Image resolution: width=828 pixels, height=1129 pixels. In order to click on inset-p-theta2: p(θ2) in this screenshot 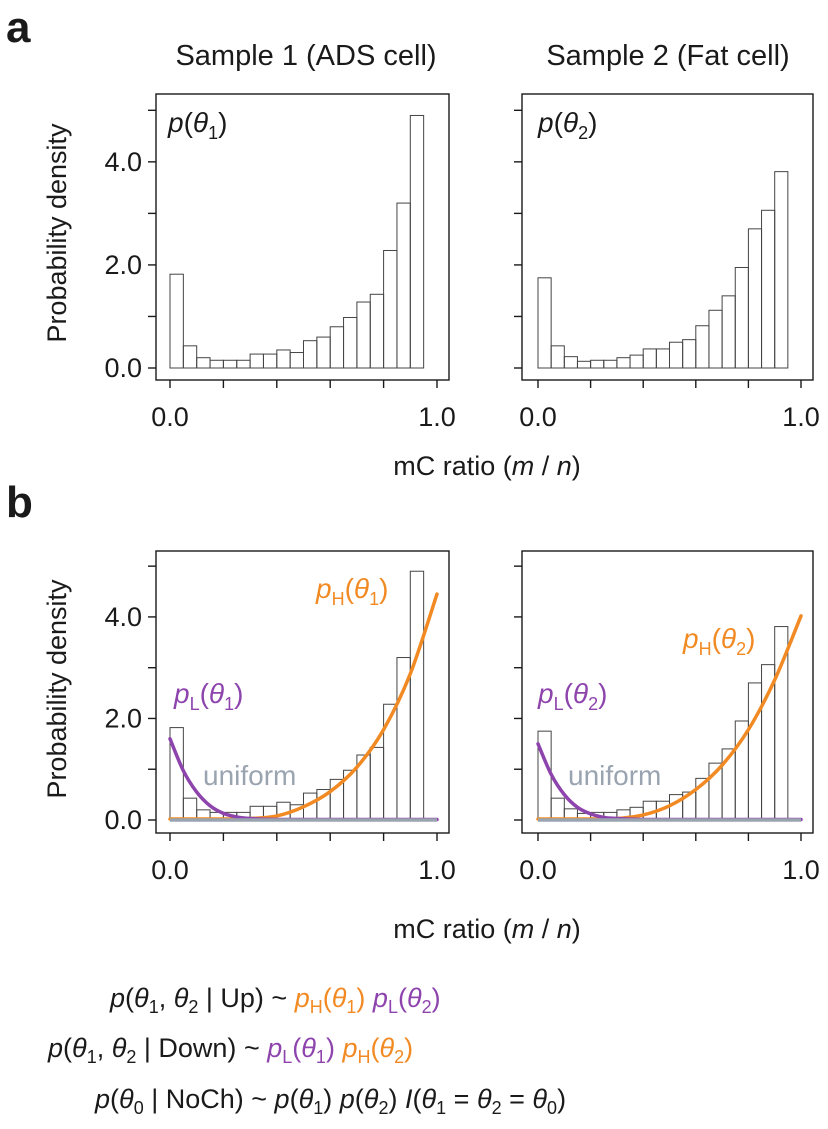, I will do `click(567, 125)`.